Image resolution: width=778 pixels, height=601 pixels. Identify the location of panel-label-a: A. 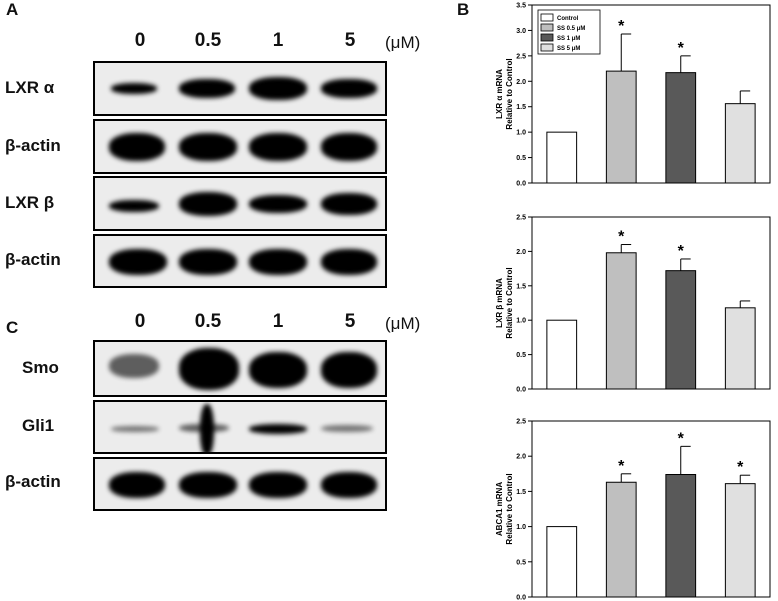
(12, 9).